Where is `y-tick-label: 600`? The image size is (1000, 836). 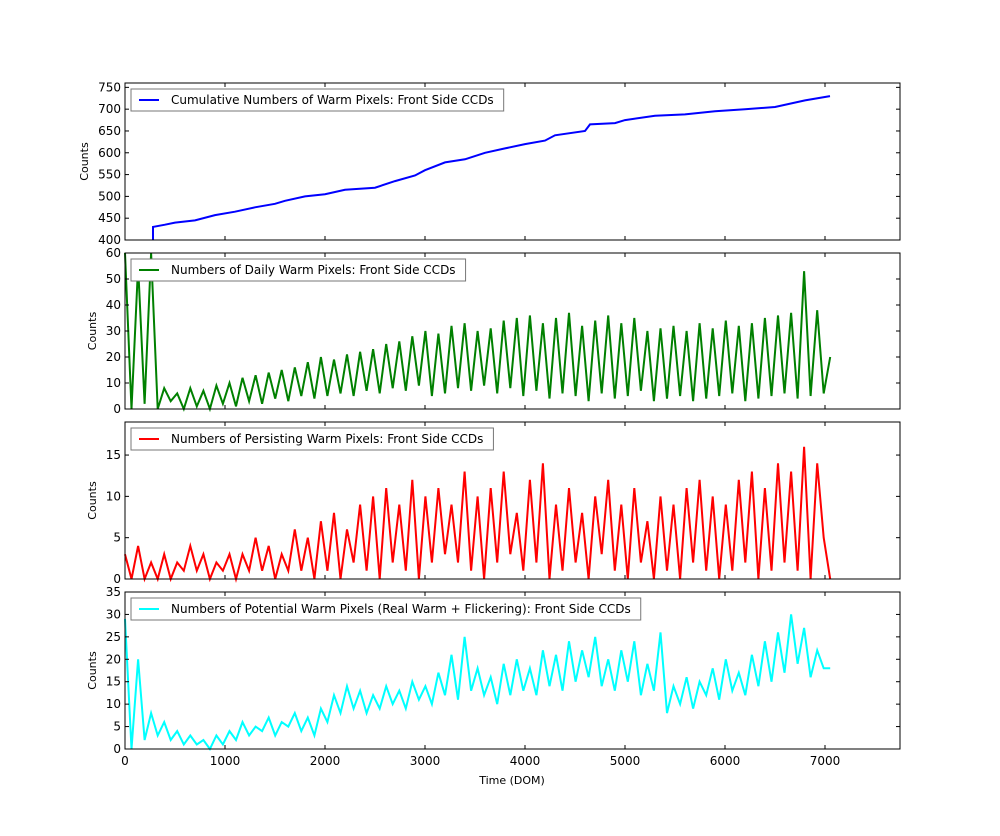 y-tick-label: 600 is located at coordinates (109, 153).